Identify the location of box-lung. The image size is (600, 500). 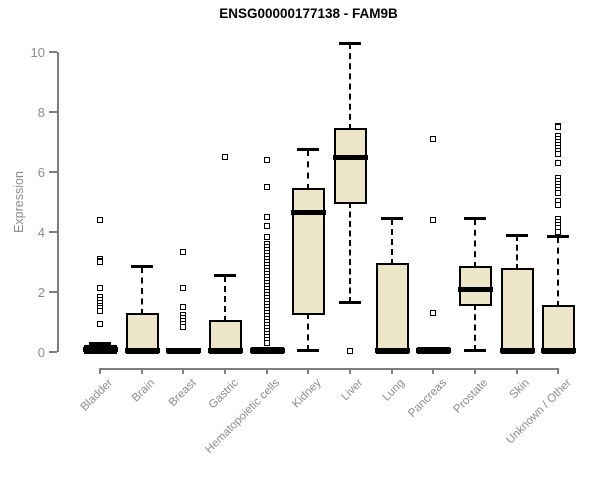
(392, 308).